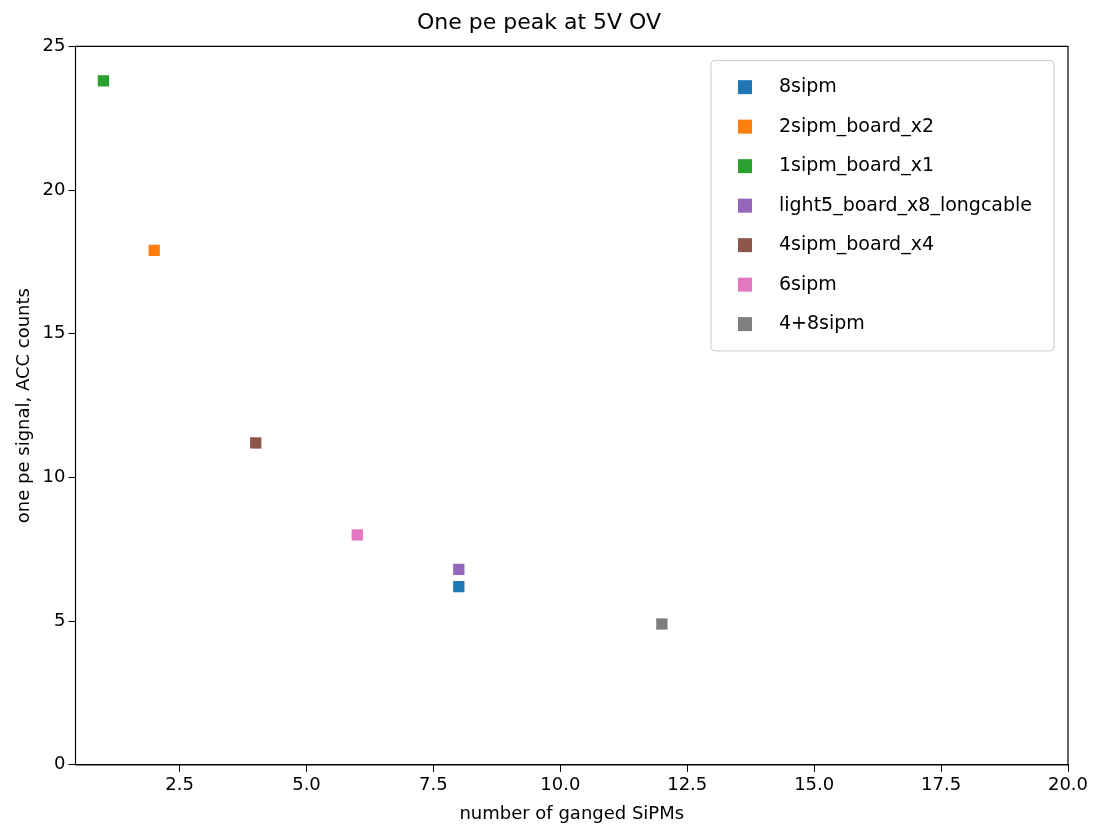 The height and width of the screenshot is (839, 1118). I want to click on x-tick-label: 10.0, so click(560, 784).